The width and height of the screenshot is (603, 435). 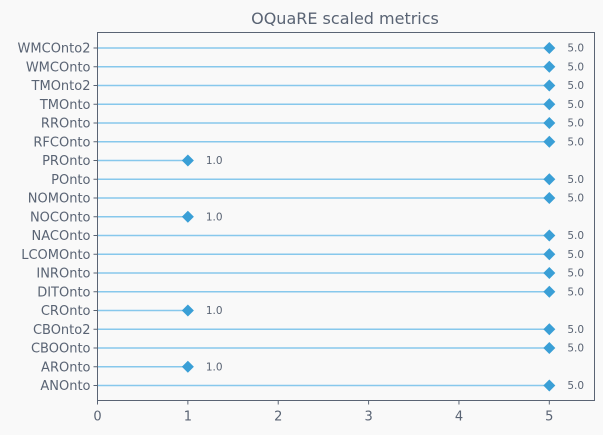 What do you see at coordinates (61, 142) in the screenshot?
I see `y-tick-label: RFCOnto` at bounding box center [61, 142].